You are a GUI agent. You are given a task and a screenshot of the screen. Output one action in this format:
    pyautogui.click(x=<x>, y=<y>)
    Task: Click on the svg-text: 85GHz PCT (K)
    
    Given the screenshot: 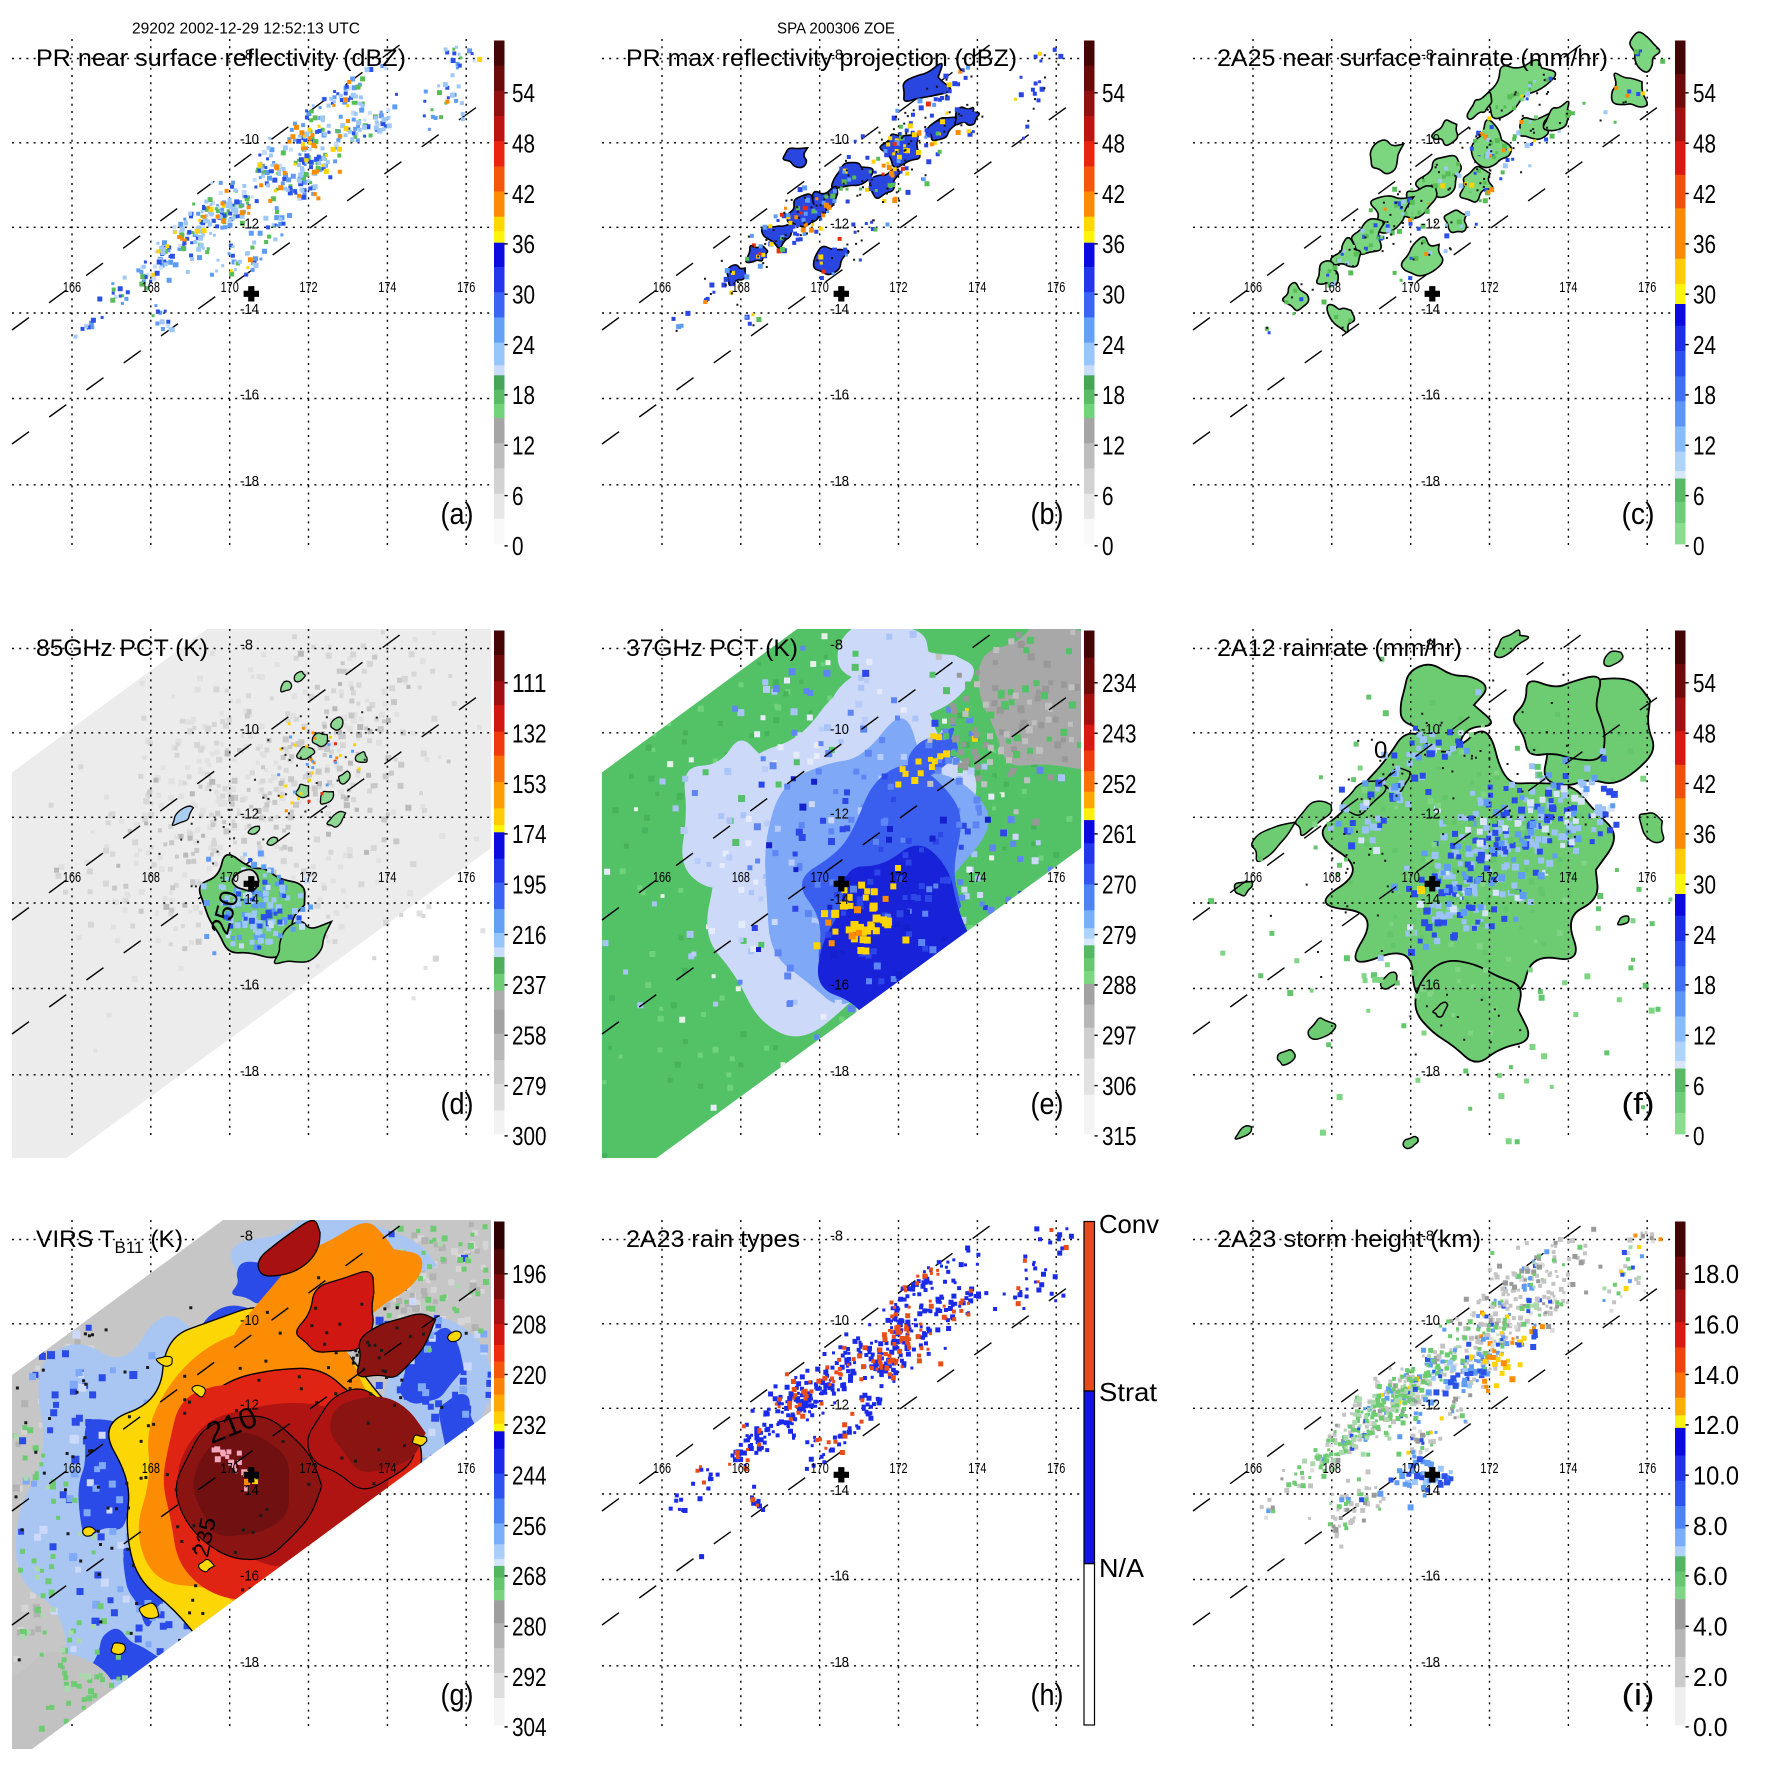 What is the action you would take?
    pyautogui.click(x=122, y=648)
    